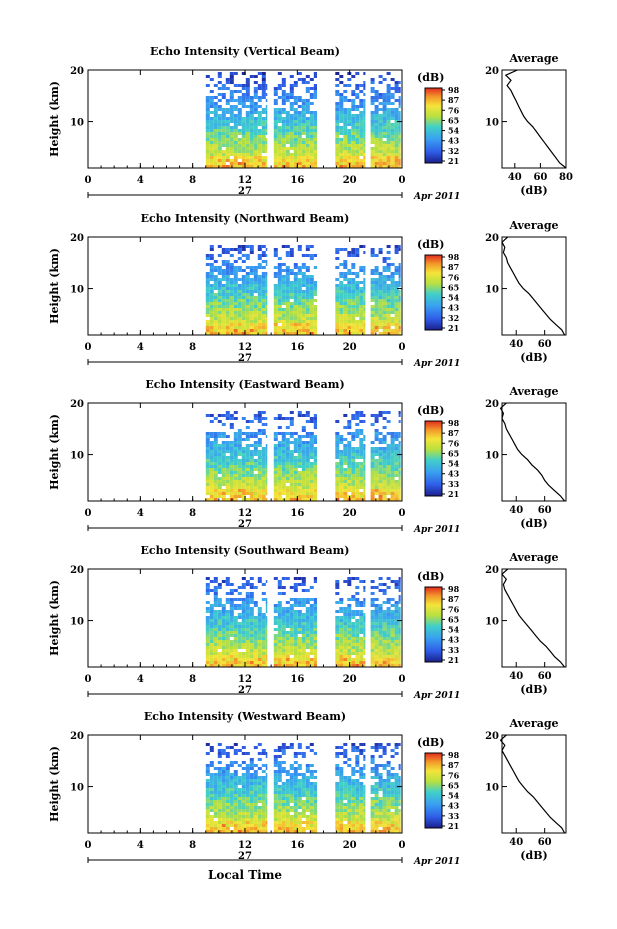  I want to click on colorbar-tick-label: 32, so click(453, 151).